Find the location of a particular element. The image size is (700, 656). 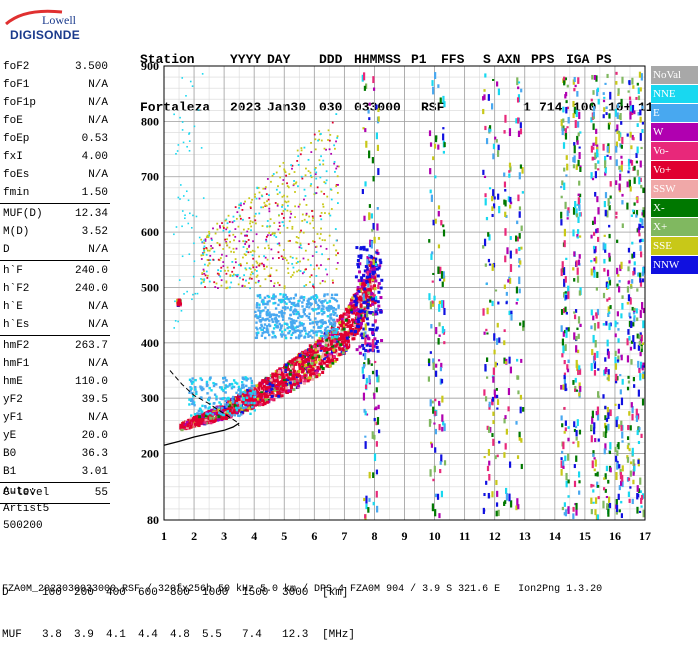

distance-cell-4: 600 is located at coordinates (148, 593).